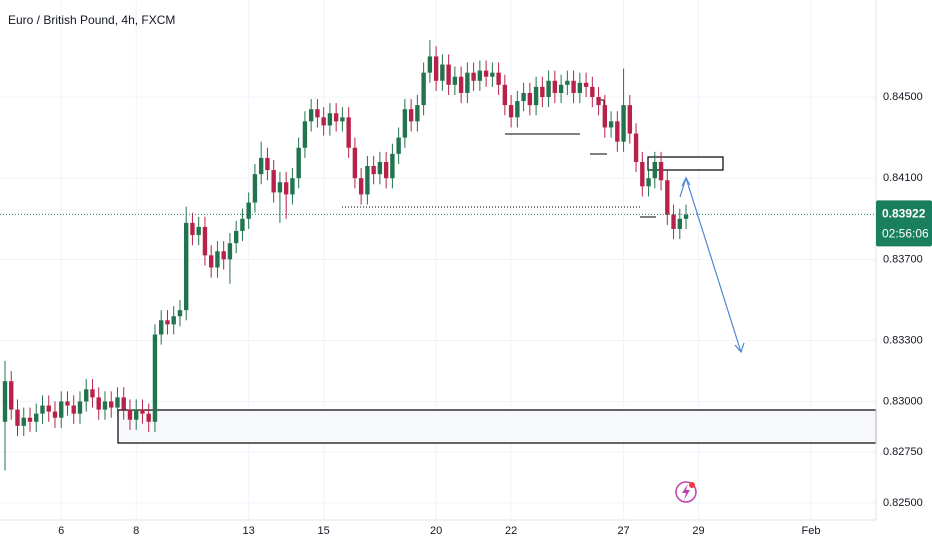 Image resolution: width=932 pixels, height=550 pixels. Describe the element at coordinates (811, 531) in the screenshot. I see `x-tick-label: Feb` at that location.